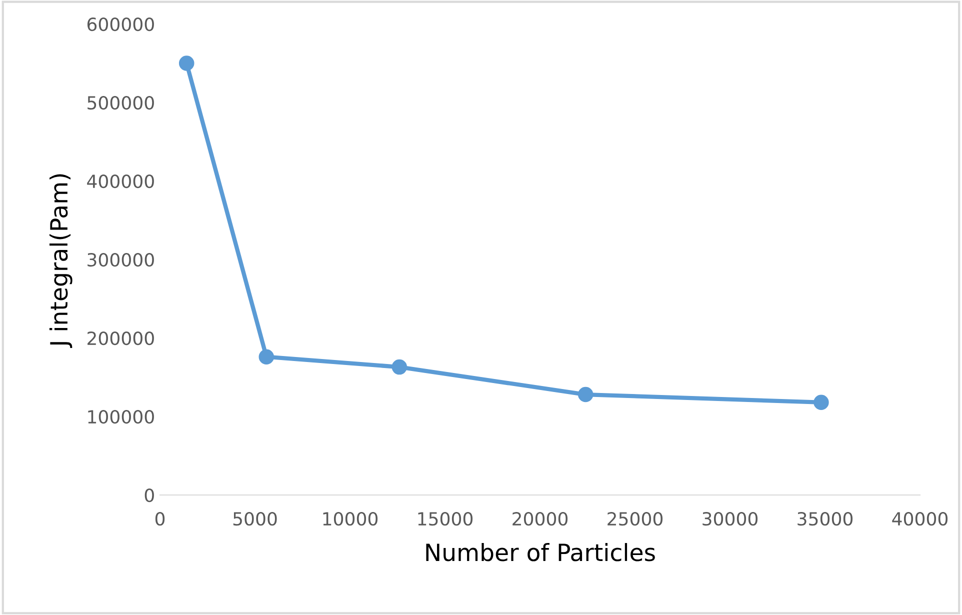 The height and width of the screenshot is (615, 962). Describe the element at coordinates (350, 519) in the screenshot. I see `x-tick-label: 10000` at that location.